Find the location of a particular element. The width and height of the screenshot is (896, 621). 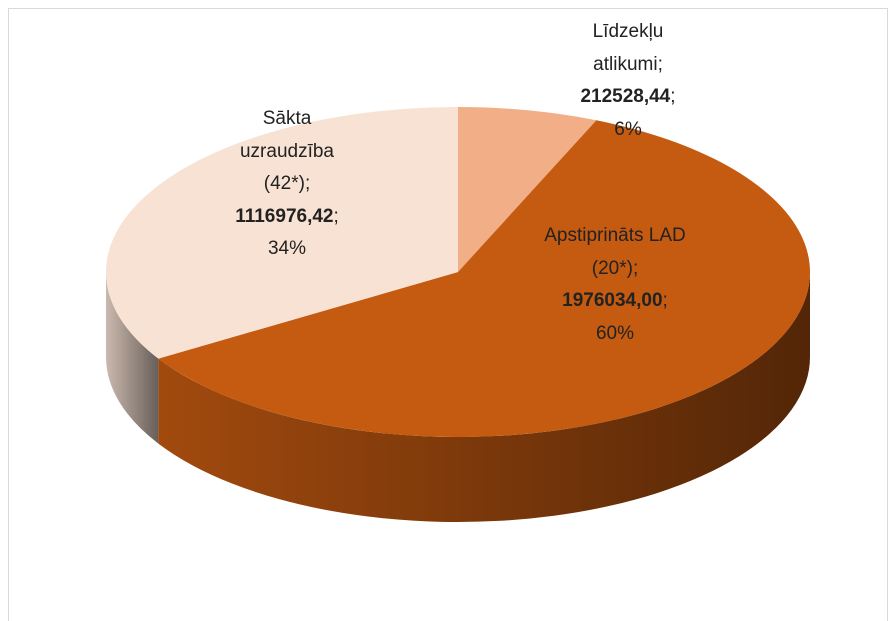

slice is located at coordinates (527, 189).